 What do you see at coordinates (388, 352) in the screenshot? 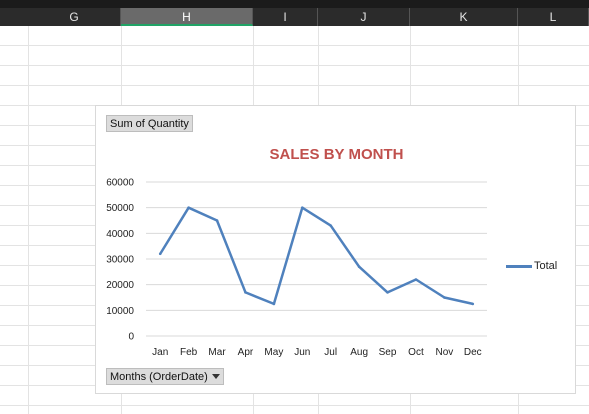
I see `x-tick-label: Sep` at bounding box center [388, 352].